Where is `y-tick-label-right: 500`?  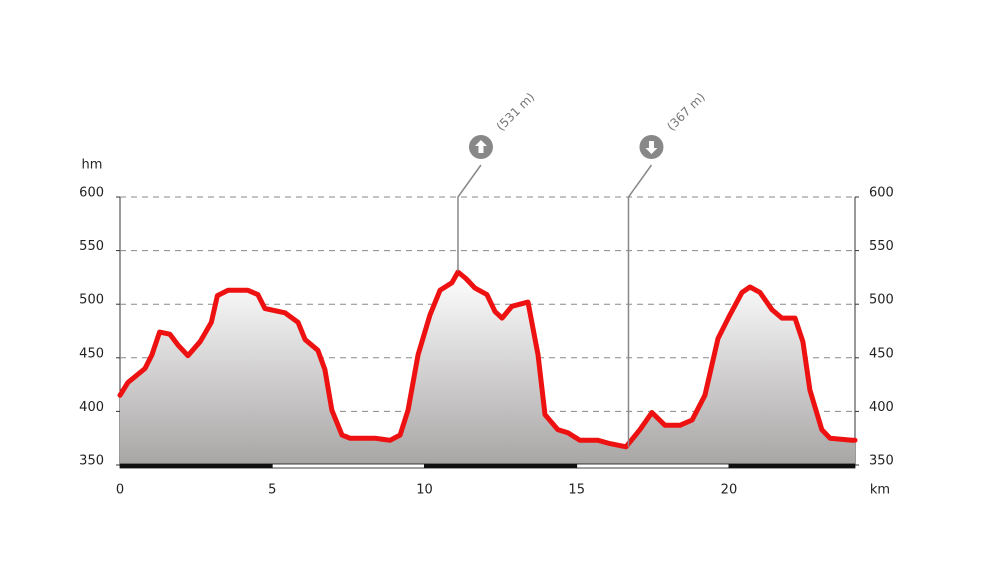 y-tick-label-right: 500 is located at coordinates (881, 300).